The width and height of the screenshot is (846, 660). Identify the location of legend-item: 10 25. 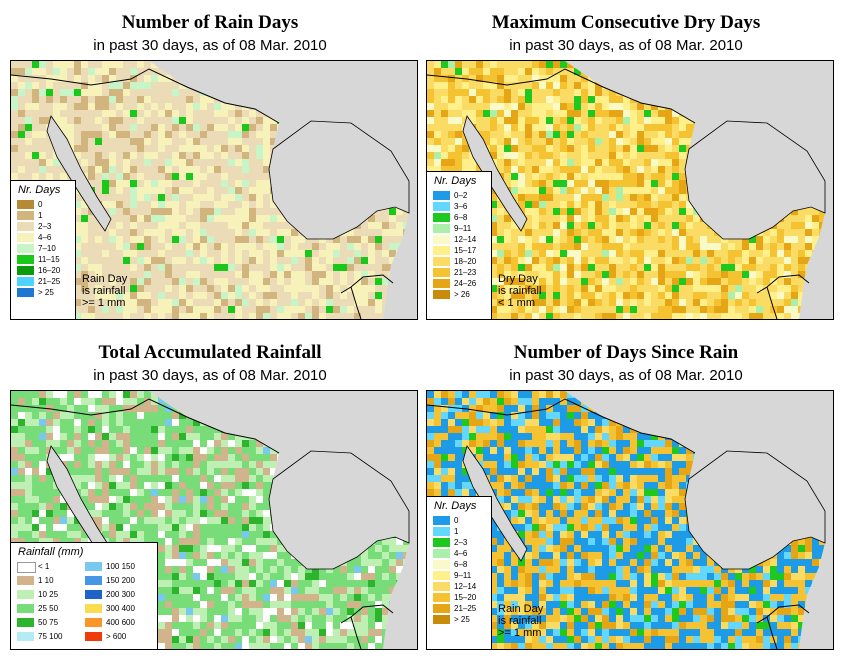
(50, 594).